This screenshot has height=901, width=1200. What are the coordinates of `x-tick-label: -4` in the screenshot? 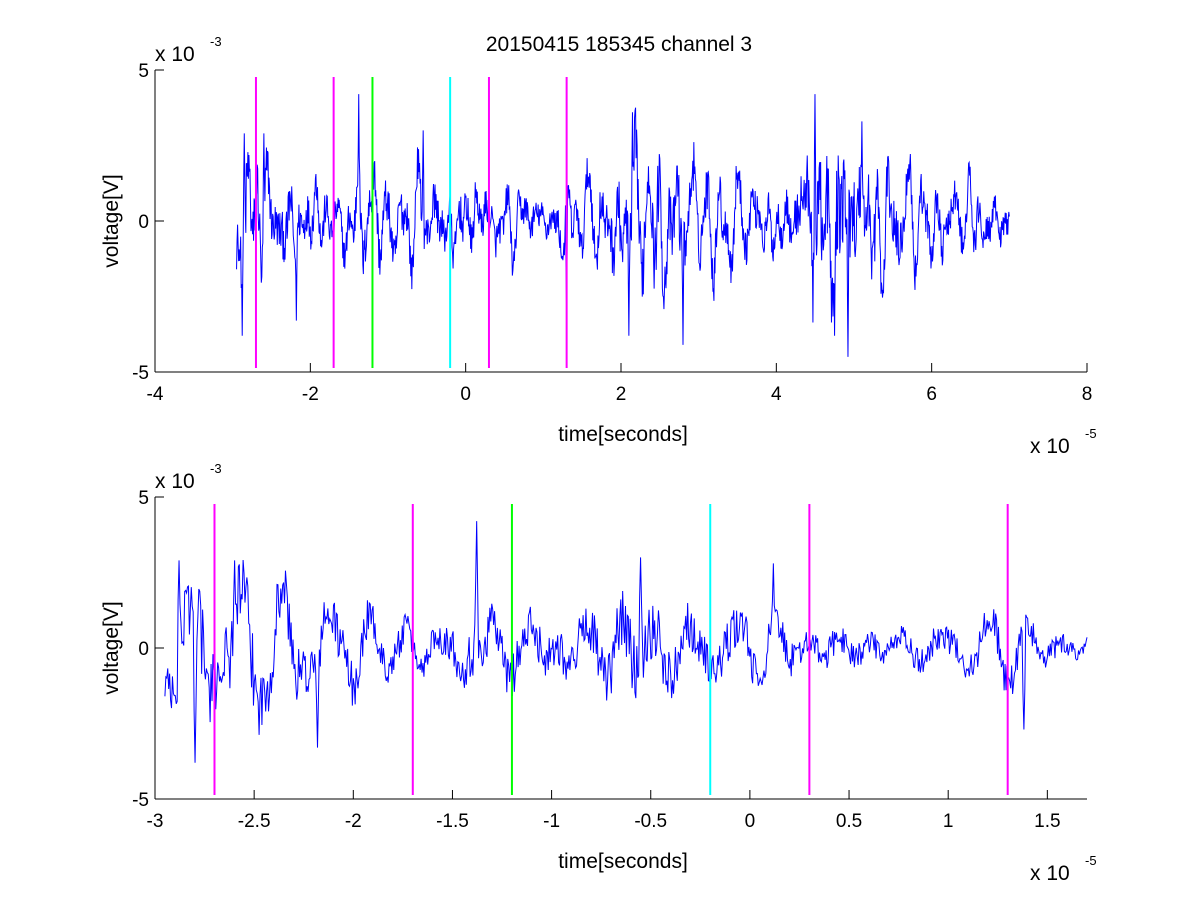 It's located at (155, 394).